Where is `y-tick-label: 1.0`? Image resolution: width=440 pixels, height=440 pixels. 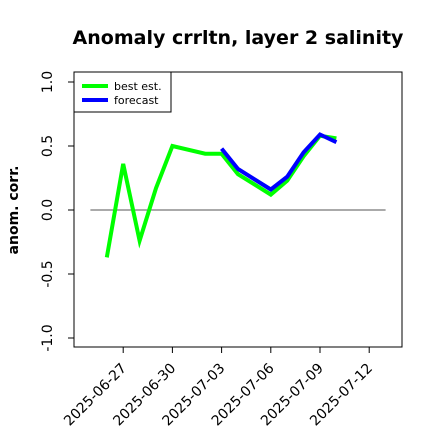
y-tick-label: 1.0 is located at coordinates (48, 82).